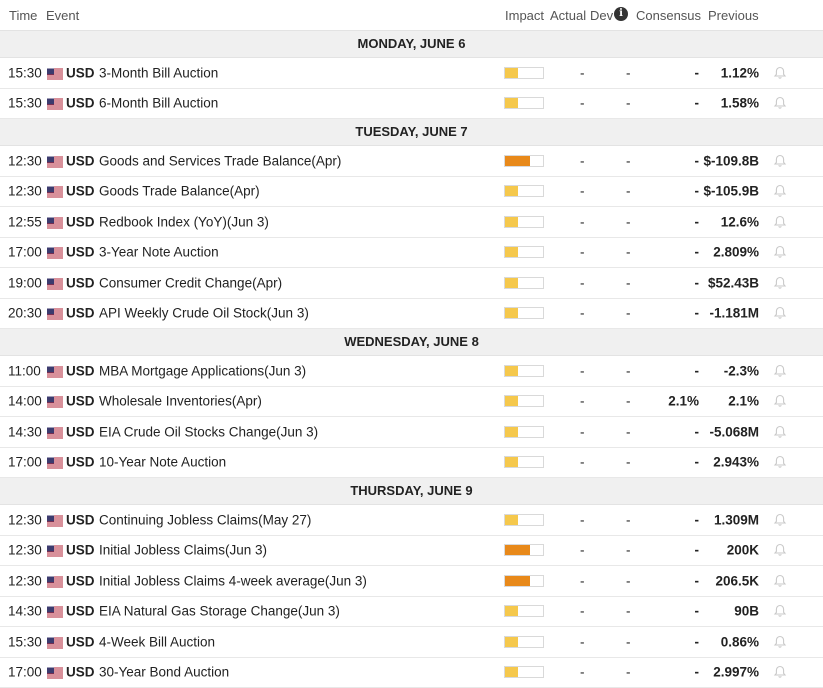  What do you see at coordinates (25, 550) in the screenshot?
I see `event-time: 12:30` at bounding box center [25, 550].